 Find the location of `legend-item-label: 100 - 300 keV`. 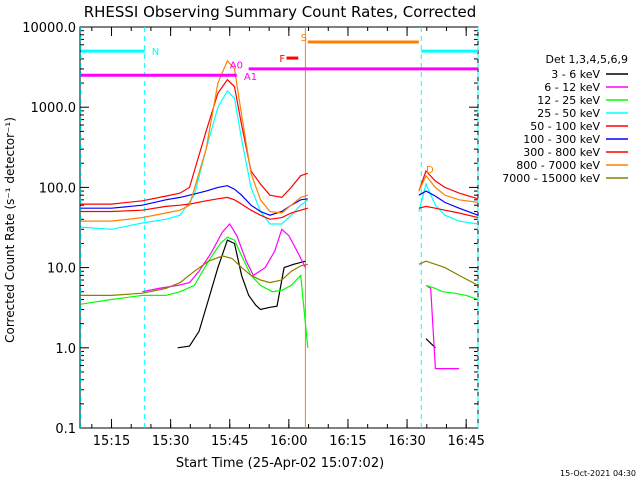

legend-item-label: 100 - 300 keV is located at coordinates (561, 139).